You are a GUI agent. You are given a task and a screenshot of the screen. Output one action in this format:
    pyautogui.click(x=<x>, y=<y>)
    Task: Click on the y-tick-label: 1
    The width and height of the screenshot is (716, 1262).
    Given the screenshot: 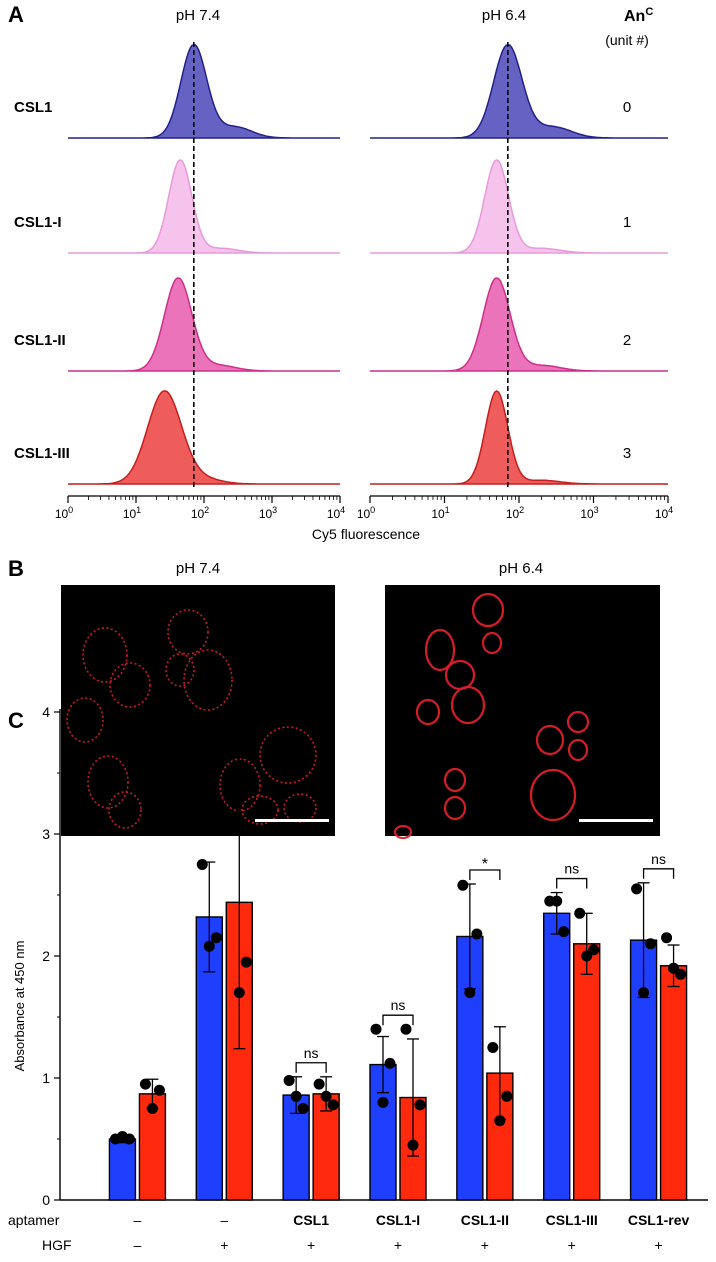 What is the action you would take?
    pyautogui.click(x=46, y=1078)
    